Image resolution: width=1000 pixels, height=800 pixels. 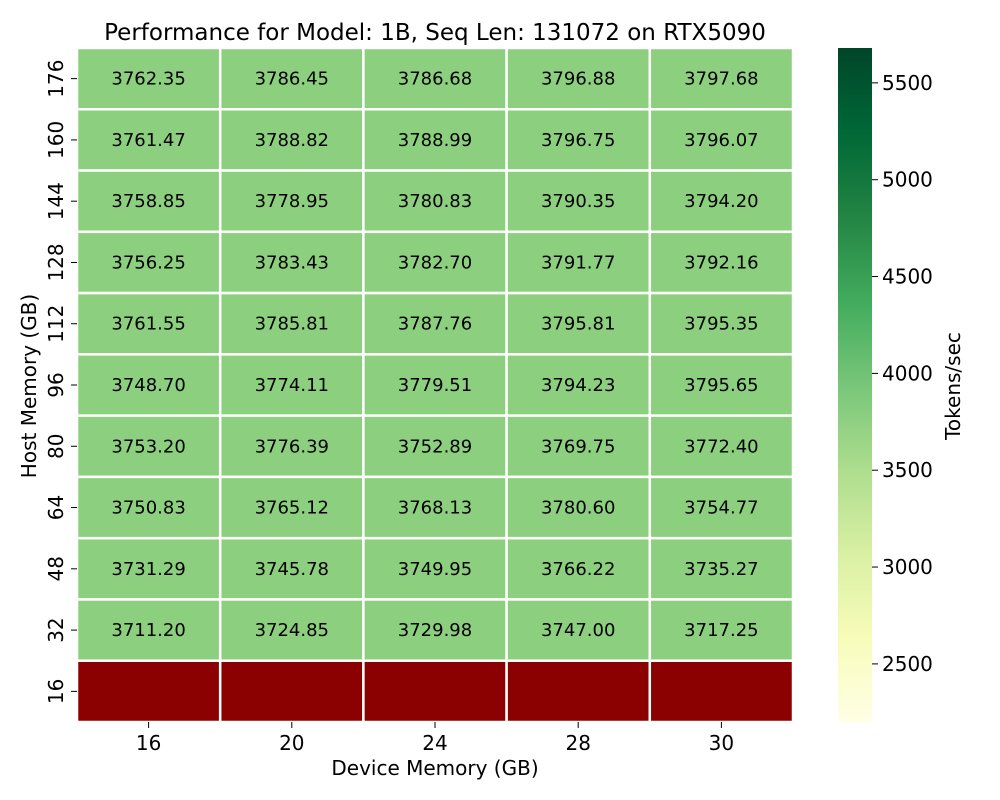 I want to click on cell-value-label: 3786.45, so click(x=292, y=79).